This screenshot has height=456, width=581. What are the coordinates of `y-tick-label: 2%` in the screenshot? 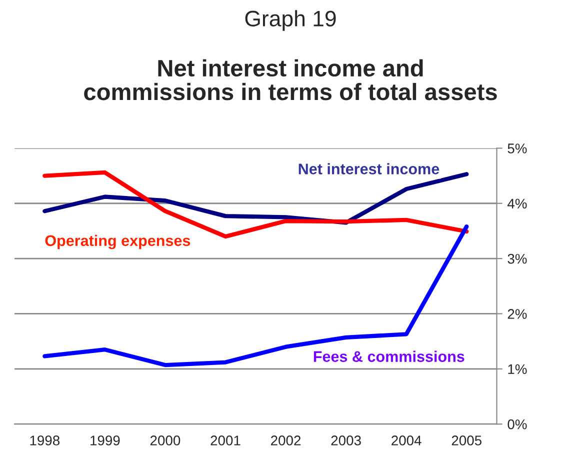 It's located at (517, 314).